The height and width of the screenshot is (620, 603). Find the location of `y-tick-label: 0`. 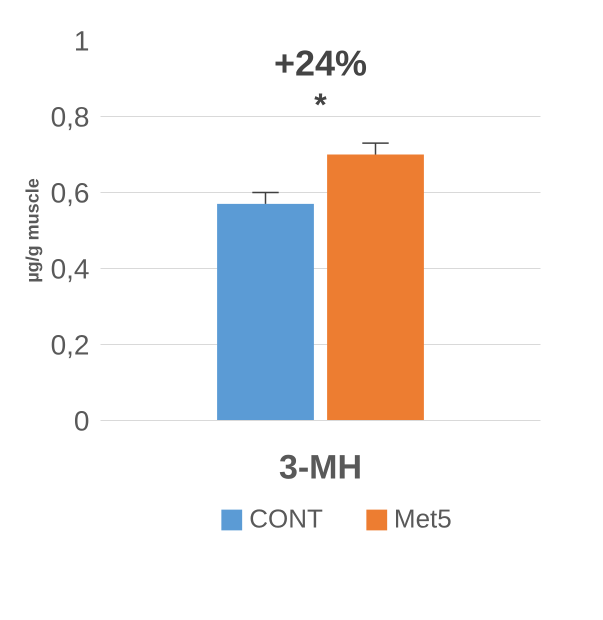

y-tick-label: 0 is located at coordinates (82, 421).